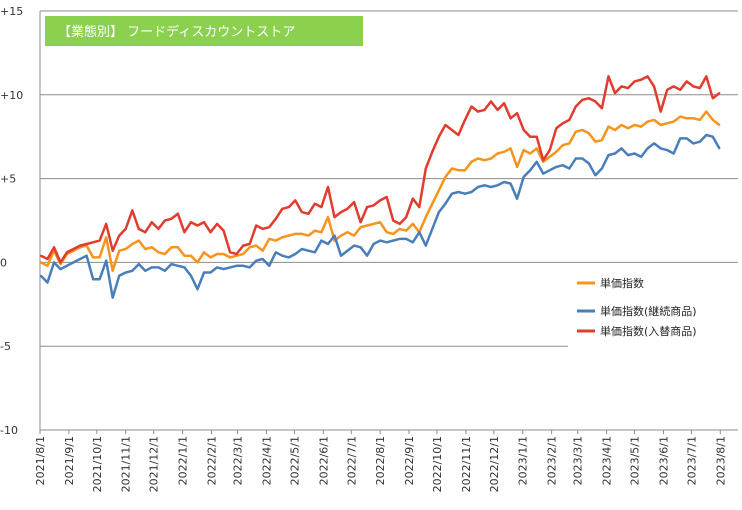 The height and width of the screenshot is (510, 742). What do you see at coordinates (211, 460) in the screenshot?
I see `x-tick-label: 2022/2/1` at bounding box center [211, 460].